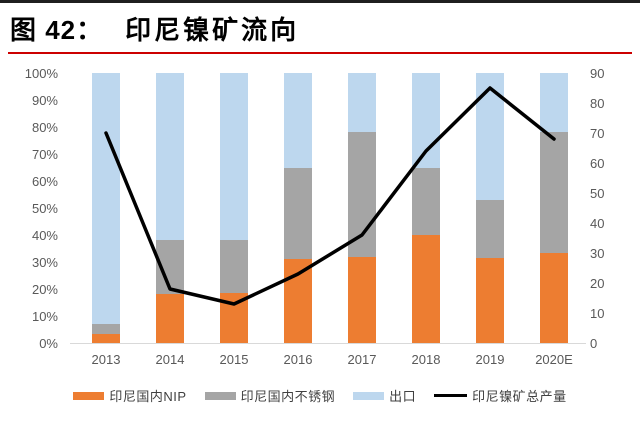 The height and width of the screenshot is (423, 640). I want to click on legend-item-出口: 出口, so click(384, 395).